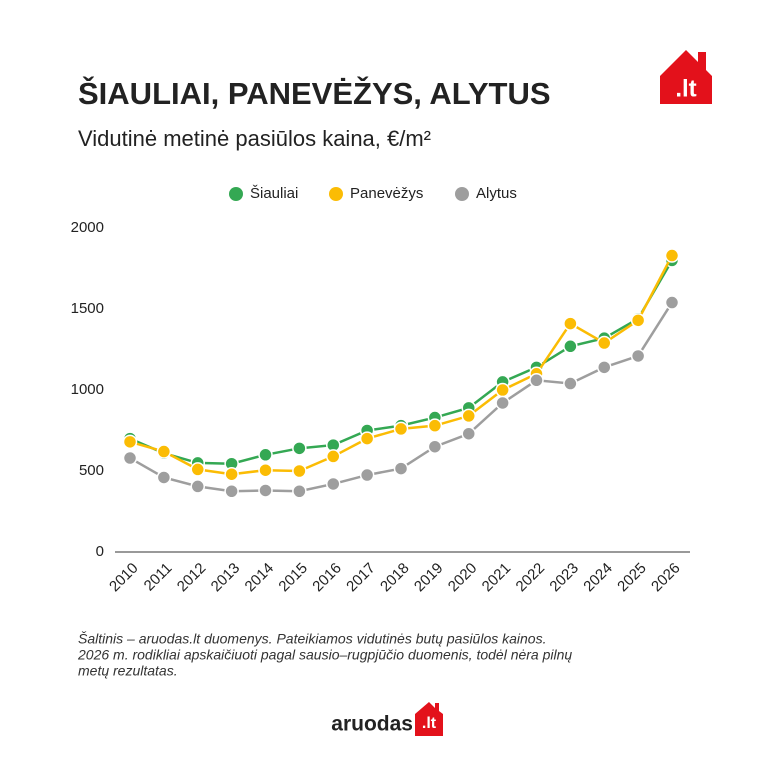 Image resolution: width=768 pixels, height=775 pixels. I want to click on brand: aruodas .lt, so click(387, 719).